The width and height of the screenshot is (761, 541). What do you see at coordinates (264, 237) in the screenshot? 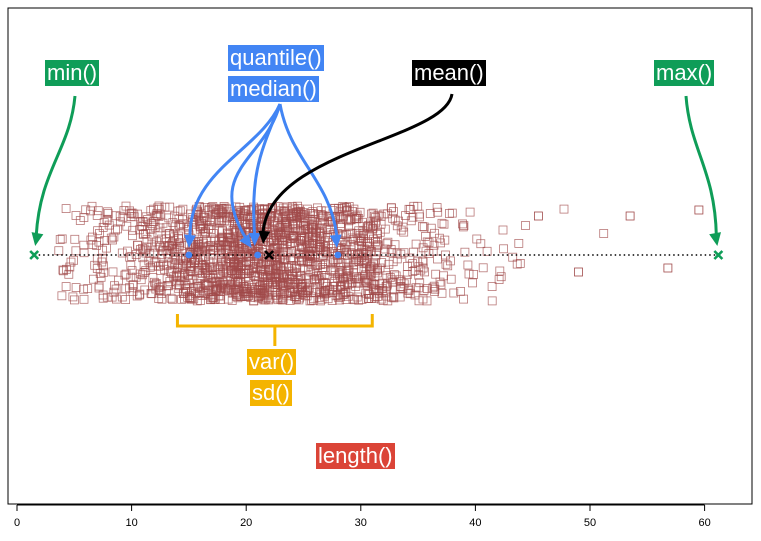
I see `mean-arrow-head` at bounding box center [264, 237].